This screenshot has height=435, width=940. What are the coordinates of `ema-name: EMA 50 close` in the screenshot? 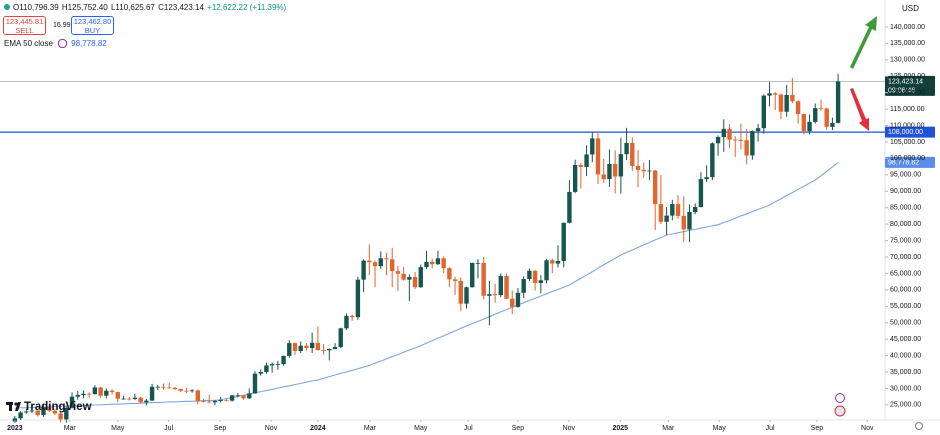 It's located at (28, 43).